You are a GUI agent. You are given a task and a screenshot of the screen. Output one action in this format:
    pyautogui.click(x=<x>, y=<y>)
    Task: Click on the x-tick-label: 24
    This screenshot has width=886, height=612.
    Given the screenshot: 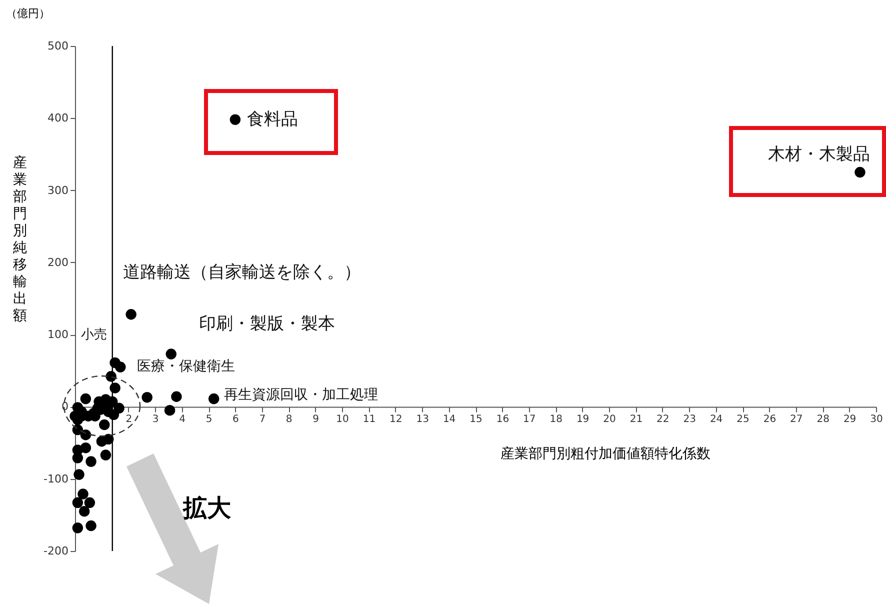 What is the action you would take?
    pyautogui.click(x=716, y=420)
    